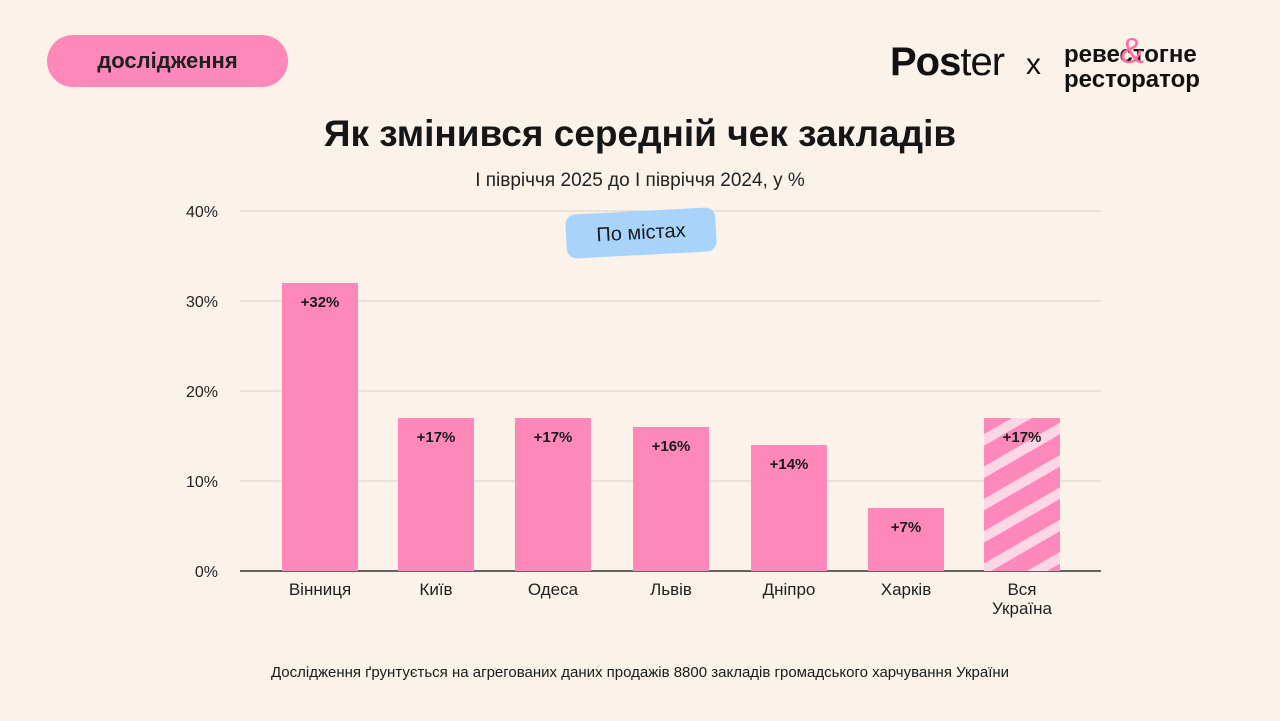 The width and height of the screenshot is (1280, 721). Describe the element at coordinates (553, 589) in the screenshot. I see `x-tick-label: Одеса` at that location.